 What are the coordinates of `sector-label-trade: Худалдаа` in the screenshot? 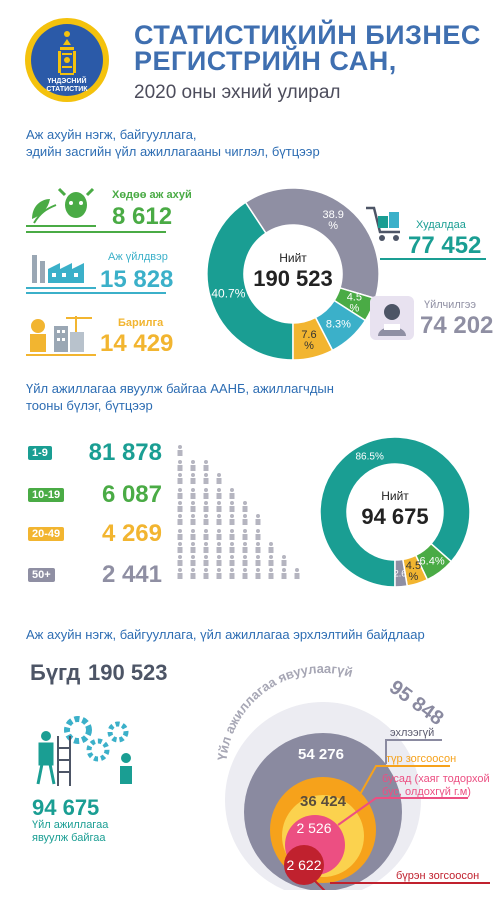 It's located at (441, 225).